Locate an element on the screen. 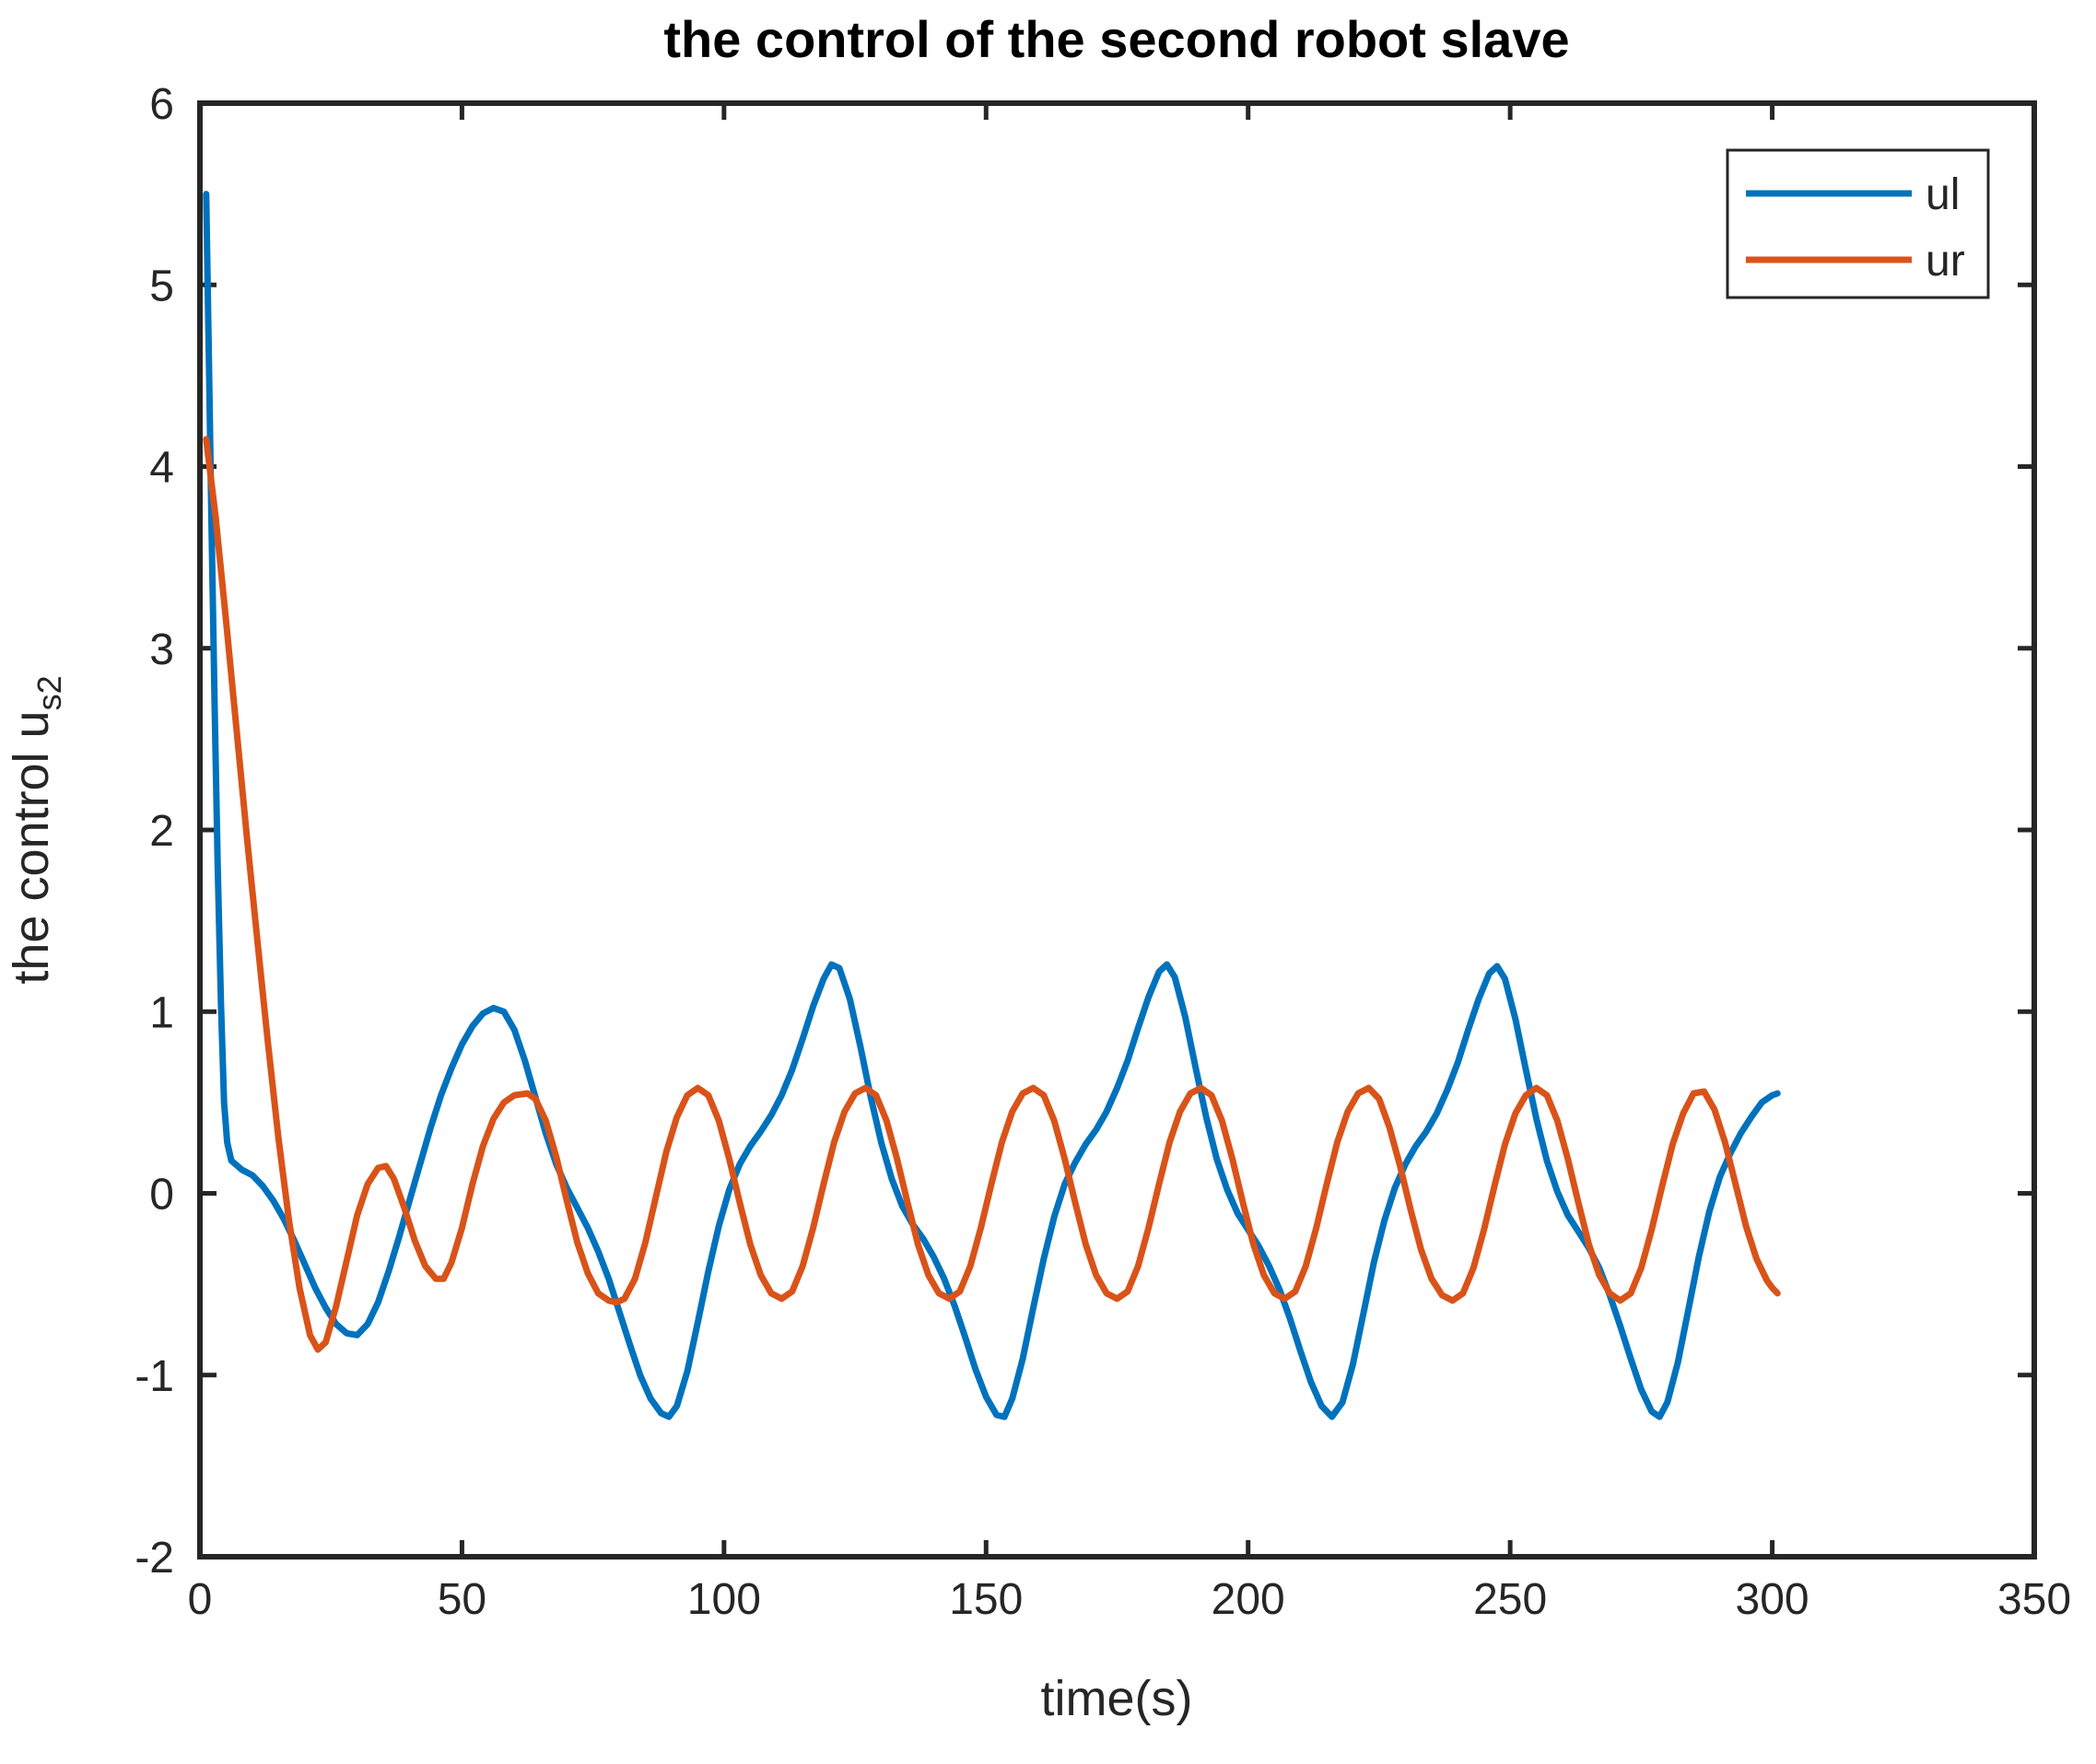 The height and width of the screenshot is (1764, 2096). y-tick-label: 6 is located at coordinates (161, 105).